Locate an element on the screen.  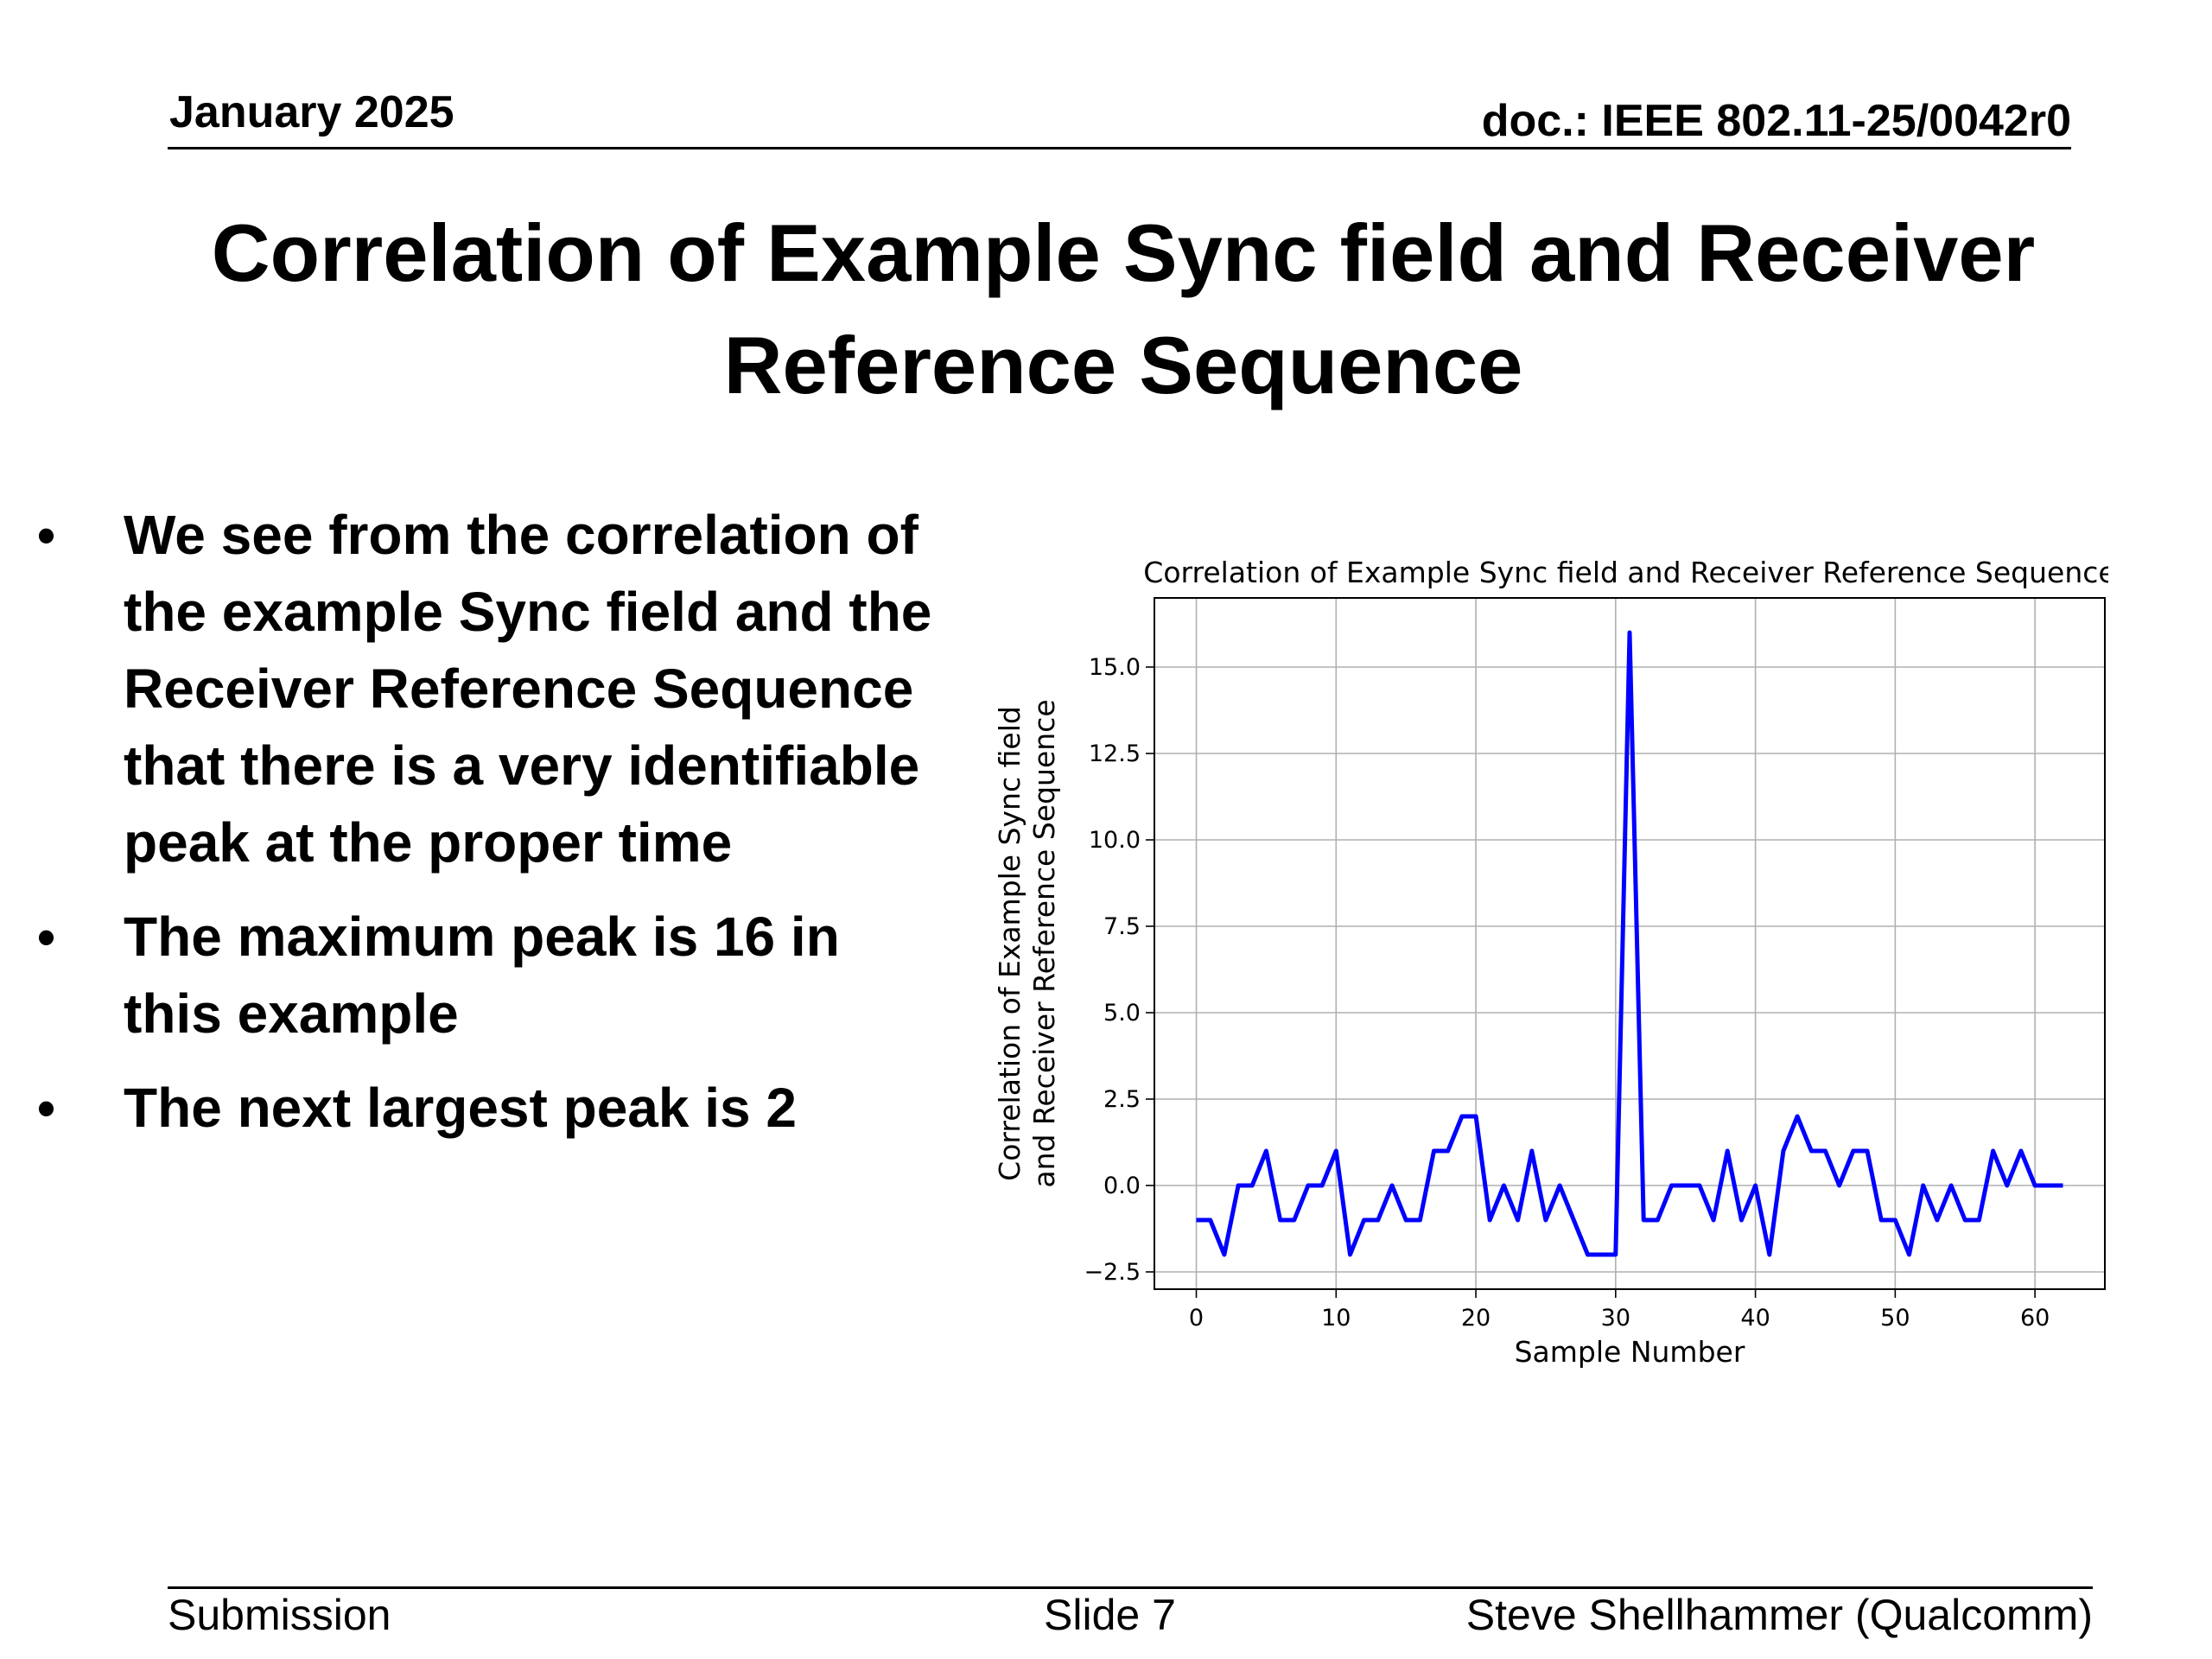
correlation-series-line is located at coordinates (1629, 943).